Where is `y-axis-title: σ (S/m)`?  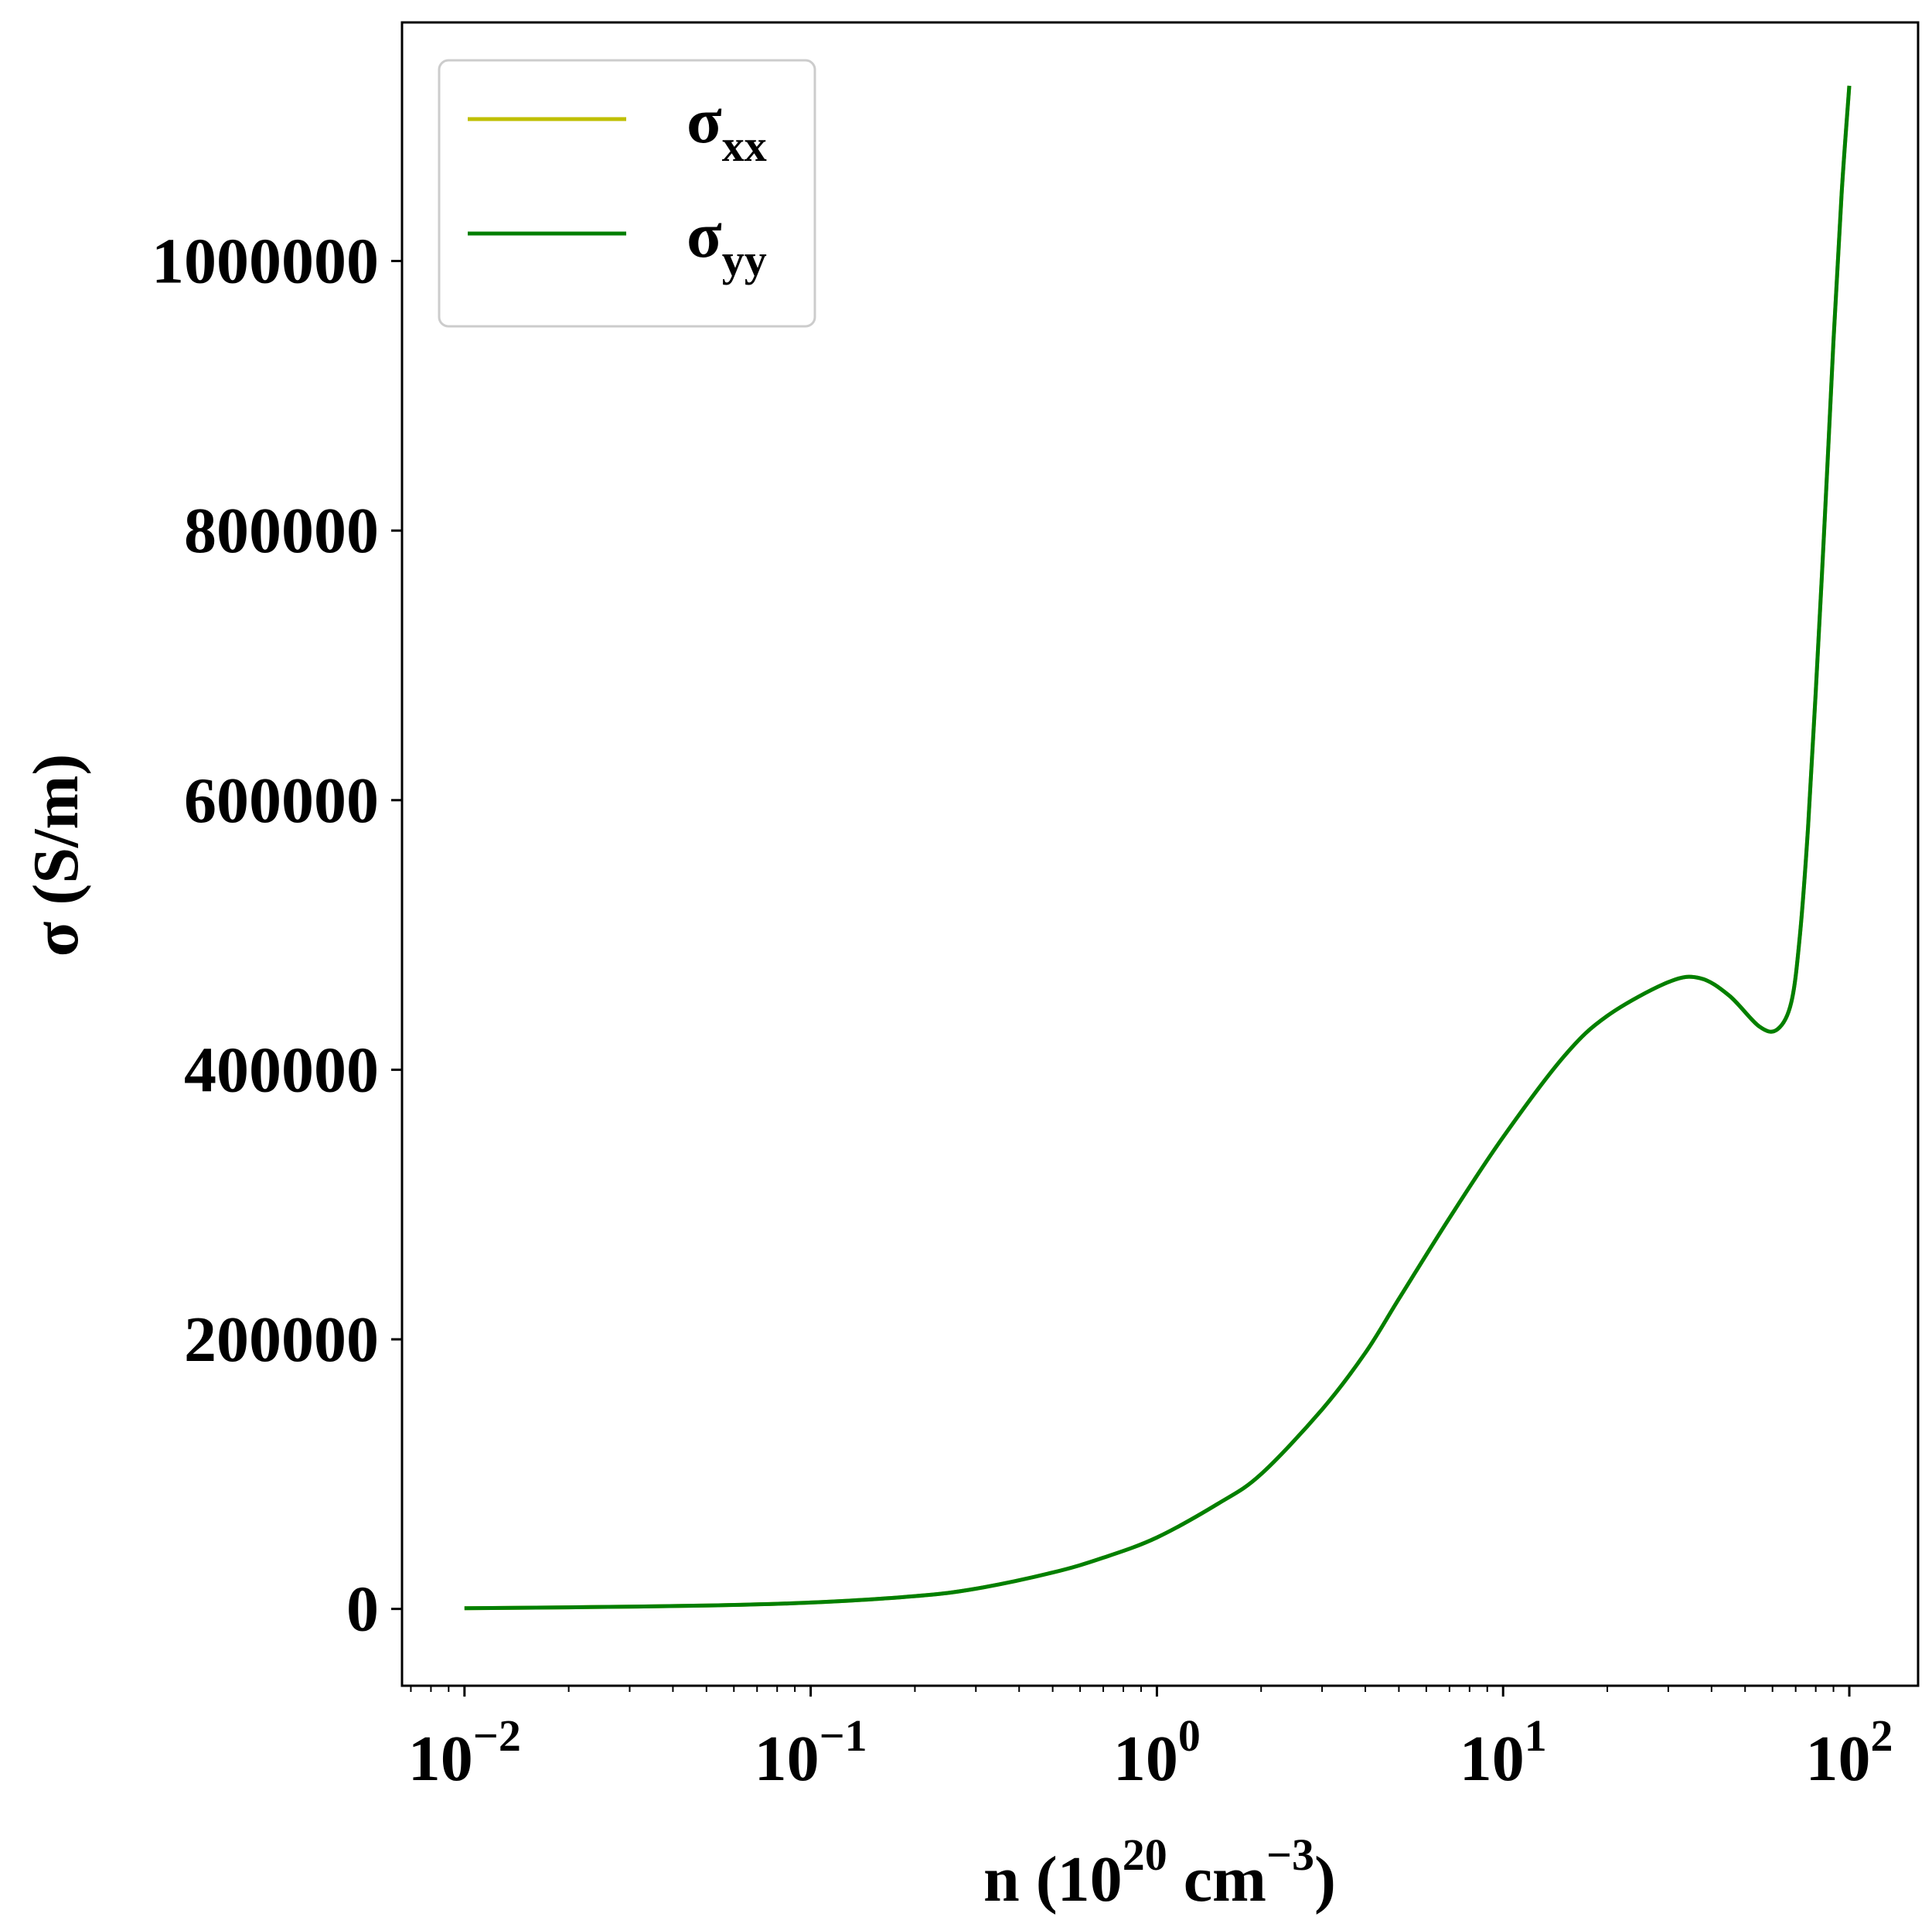
y-axis-title: σ (S/m) is located at coordinates (56, 855).